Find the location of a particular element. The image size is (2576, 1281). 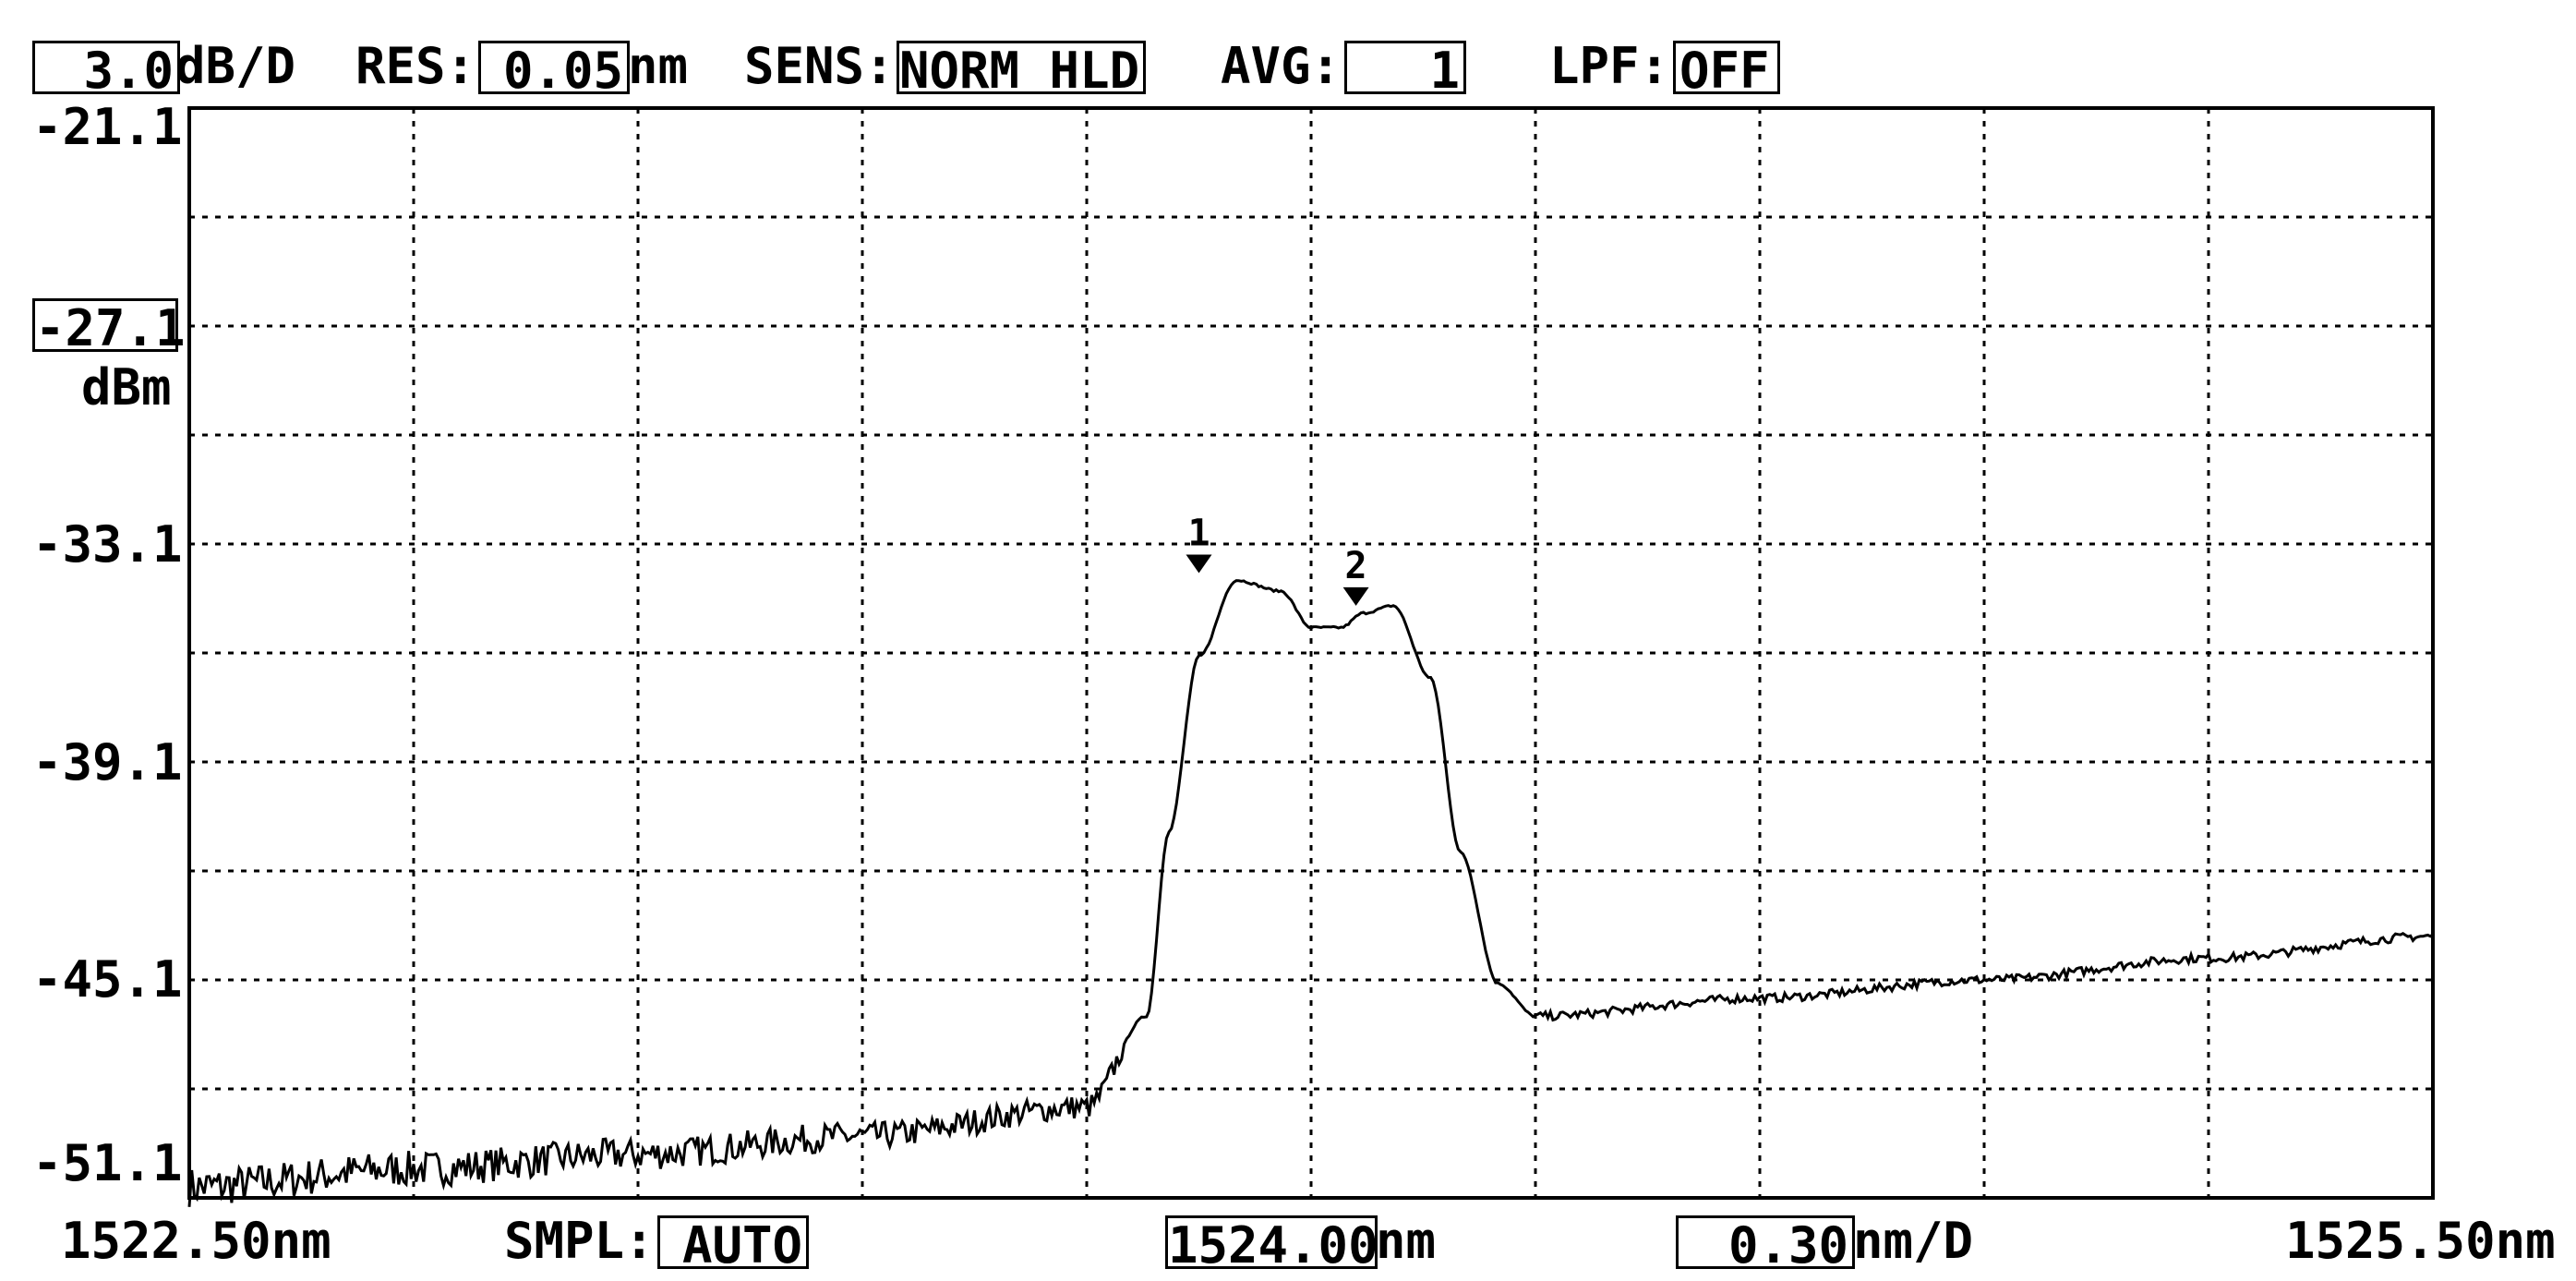

ref-level-box: -27.1 is located at coordinates (109, 327).